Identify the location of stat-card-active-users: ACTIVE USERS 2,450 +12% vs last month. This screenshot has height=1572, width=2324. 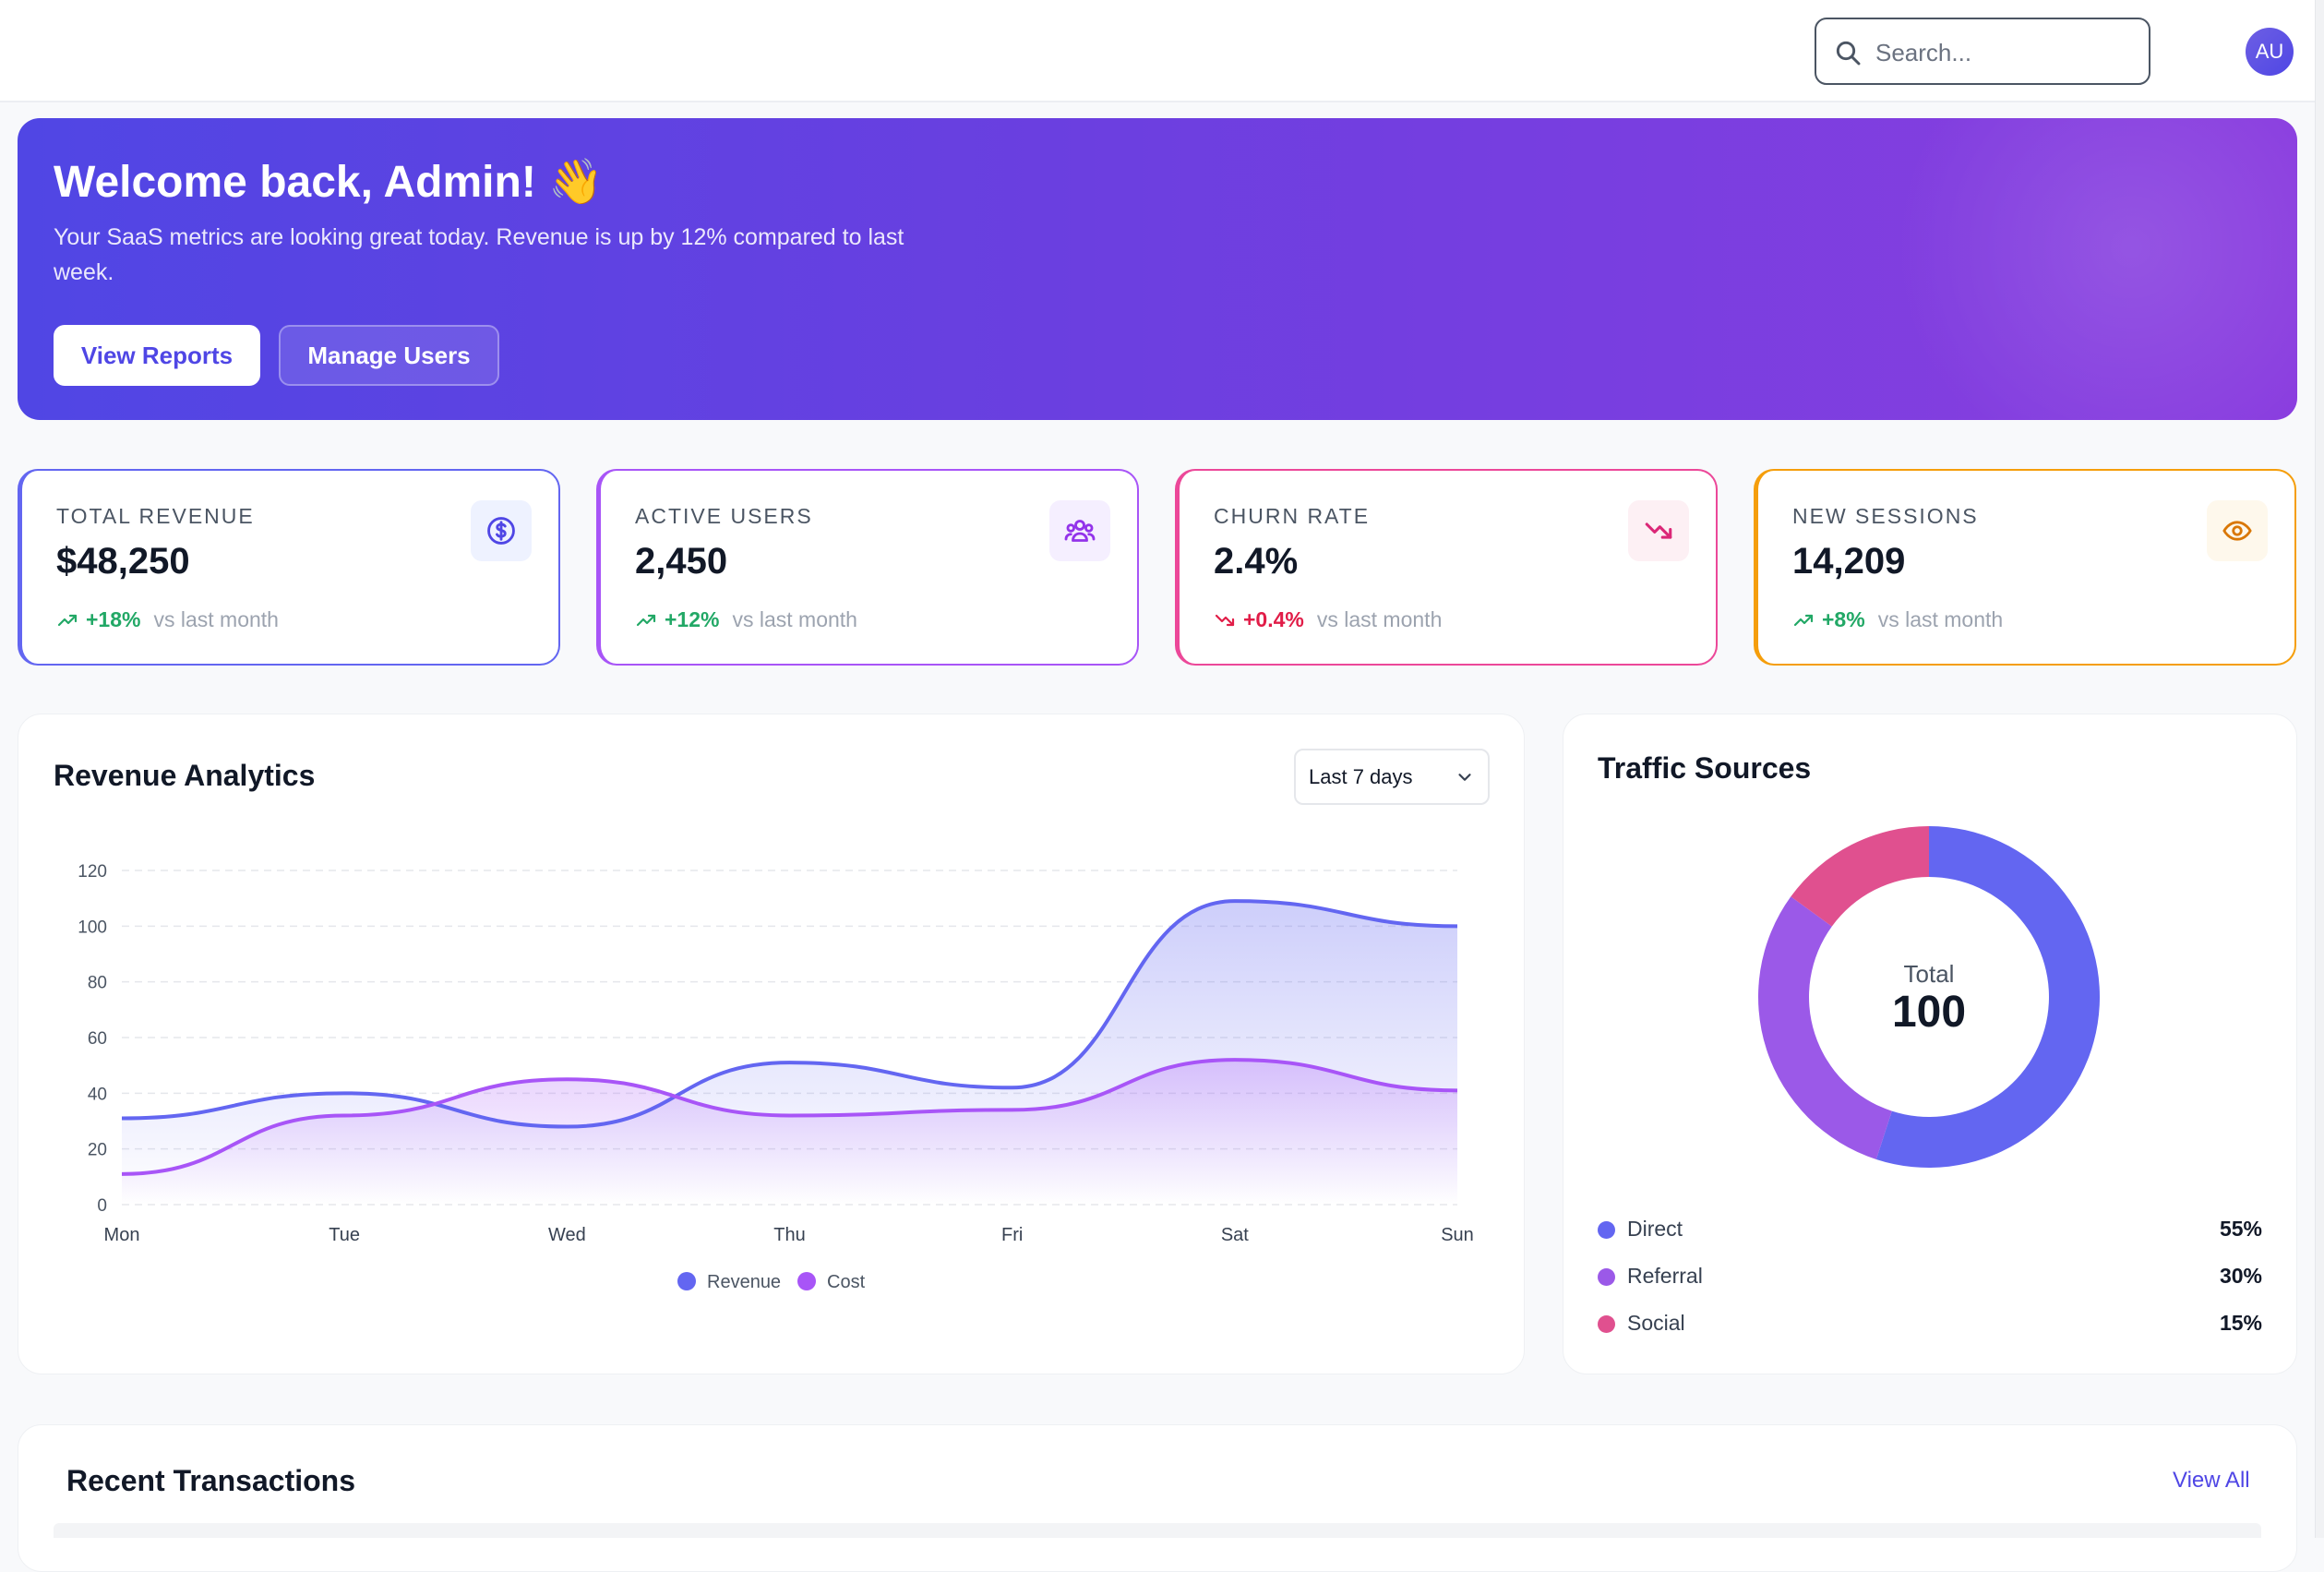
(867, 567).